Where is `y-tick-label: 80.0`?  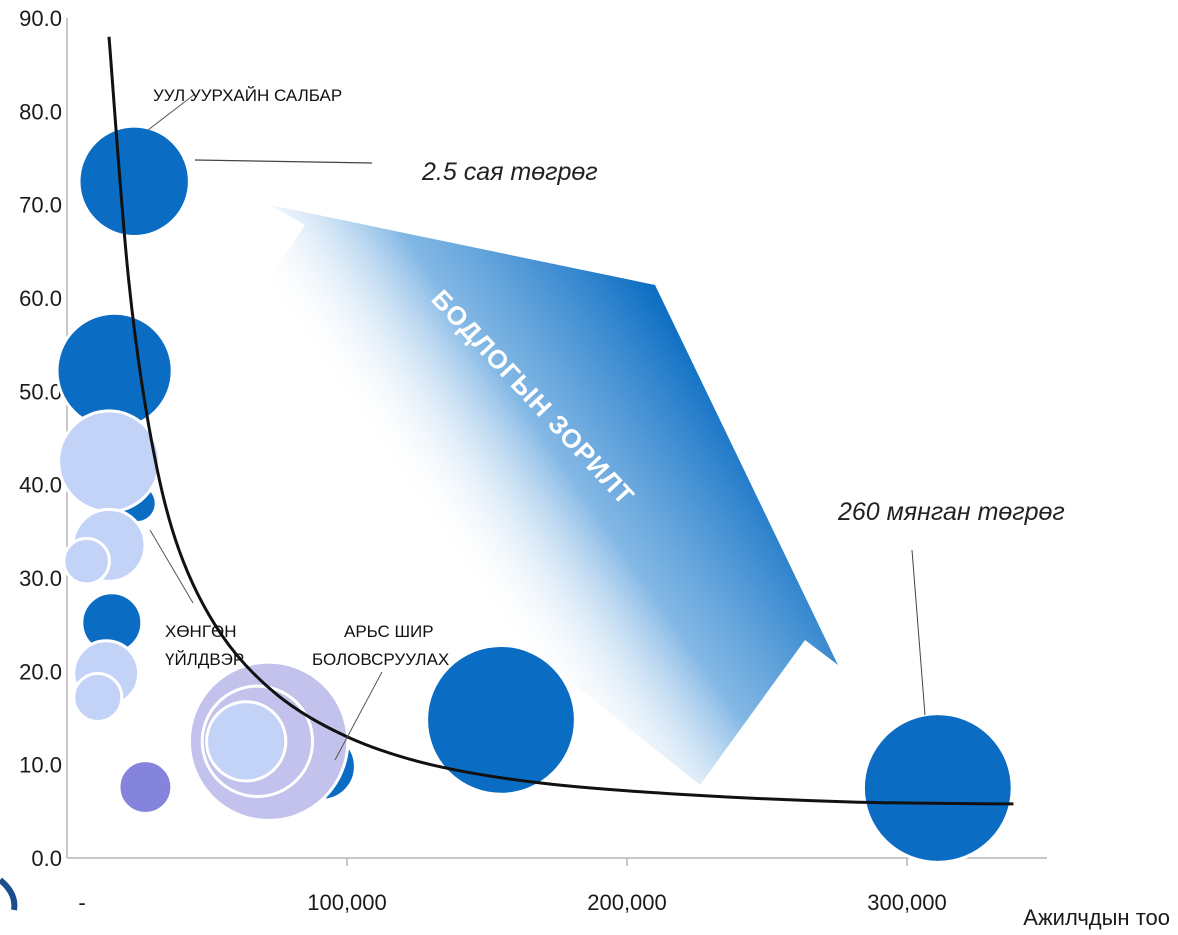 y-tick-label: 80.0 is located at coordinates (40, 111).